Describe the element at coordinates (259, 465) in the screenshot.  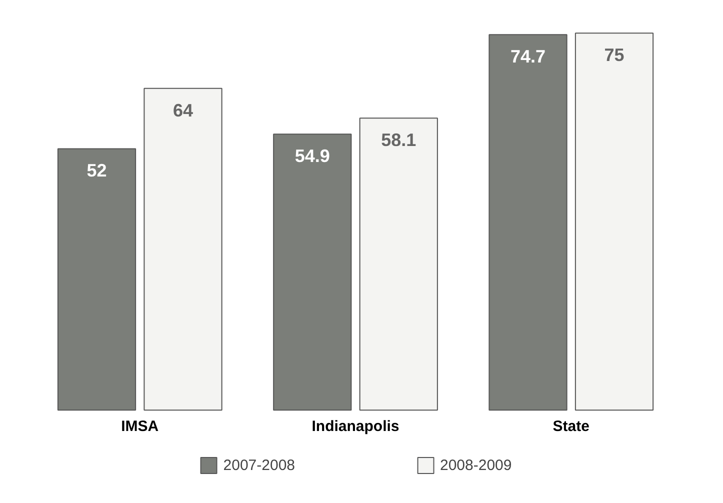
I see `legend-label: 2007-2008` at that location.